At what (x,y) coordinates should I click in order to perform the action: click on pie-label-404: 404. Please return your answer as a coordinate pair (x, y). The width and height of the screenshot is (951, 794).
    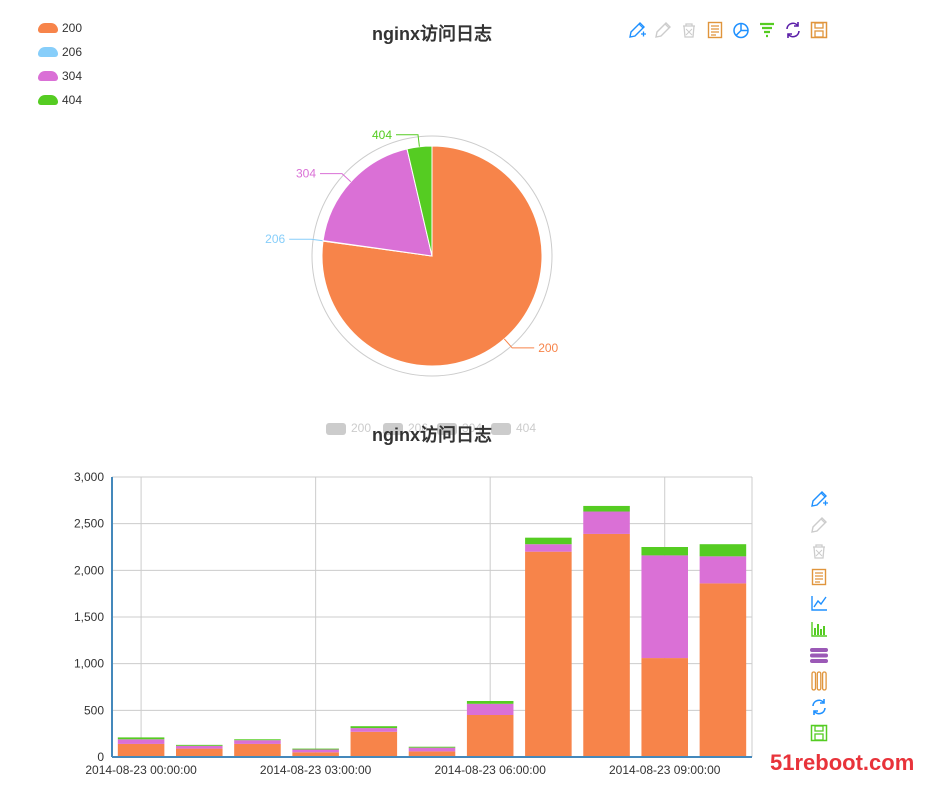
    Looking at the image, I should click on (382, 135).